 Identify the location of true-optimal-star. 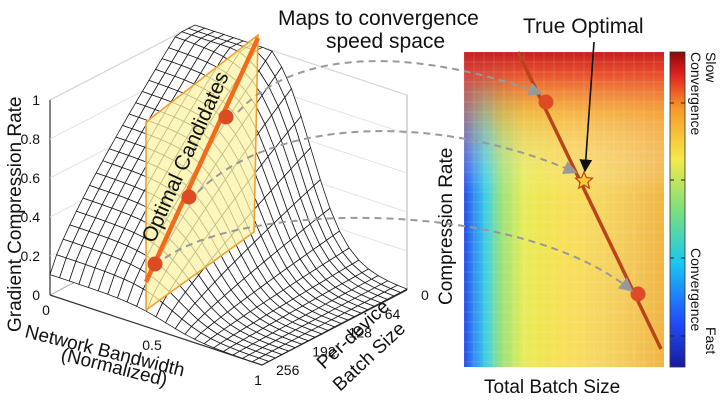
(584, 180).